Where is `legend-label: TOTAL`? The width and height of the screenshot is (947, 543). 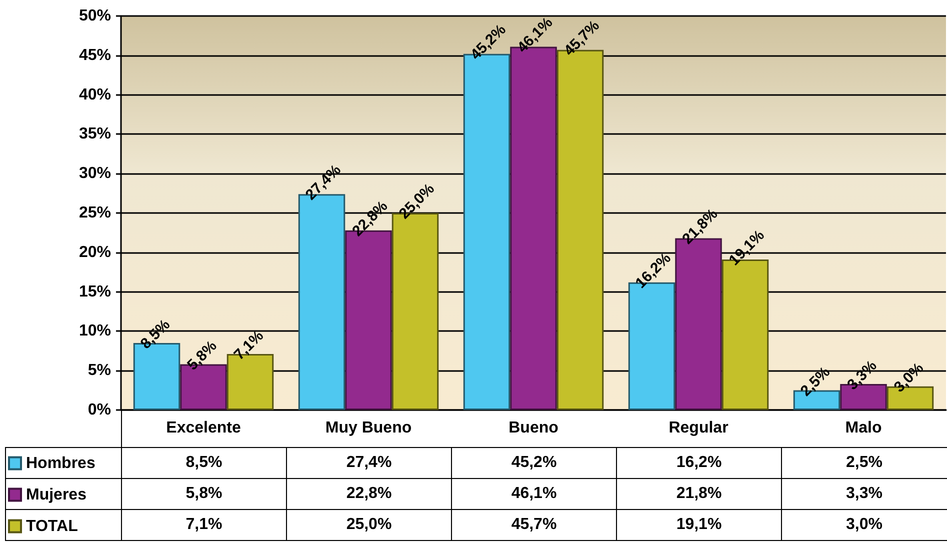
legend-label: TOTAL is located at coordinates (52, 526).